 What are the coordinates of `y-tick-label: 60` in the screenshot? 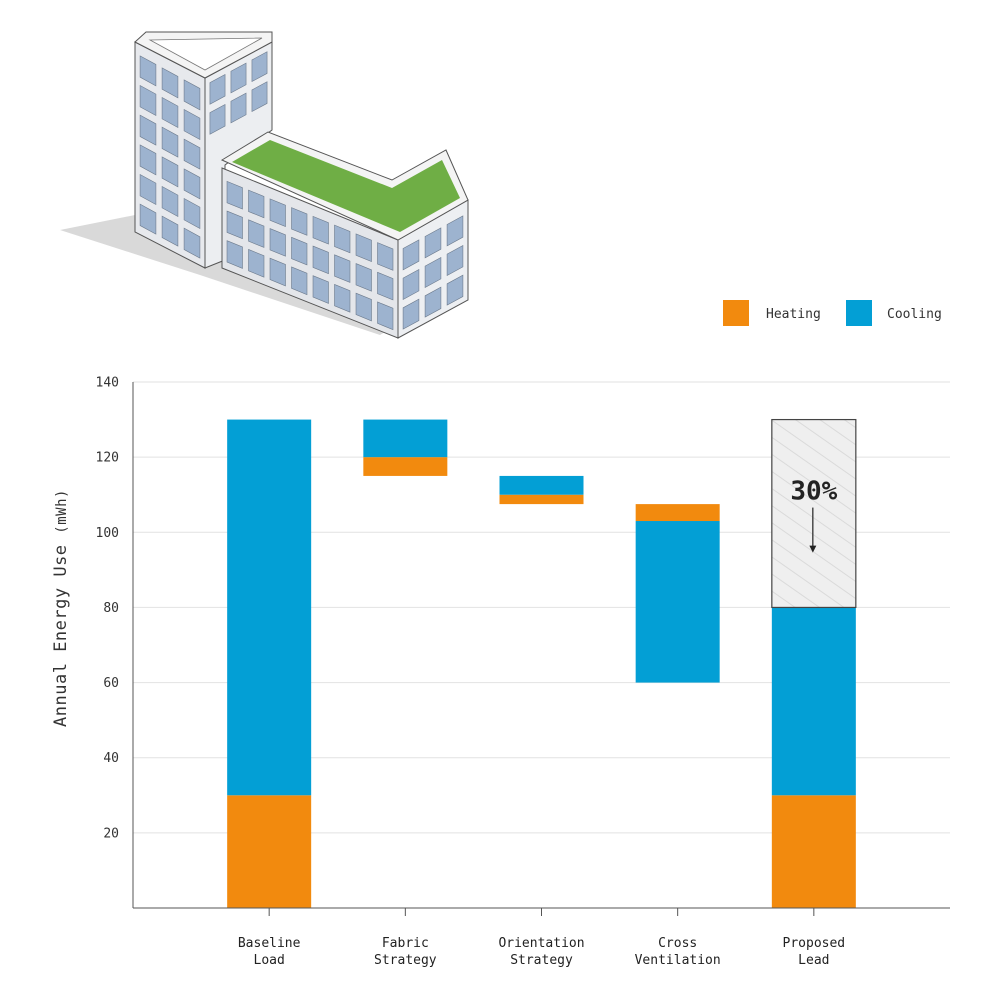 It's located at (111, 683).